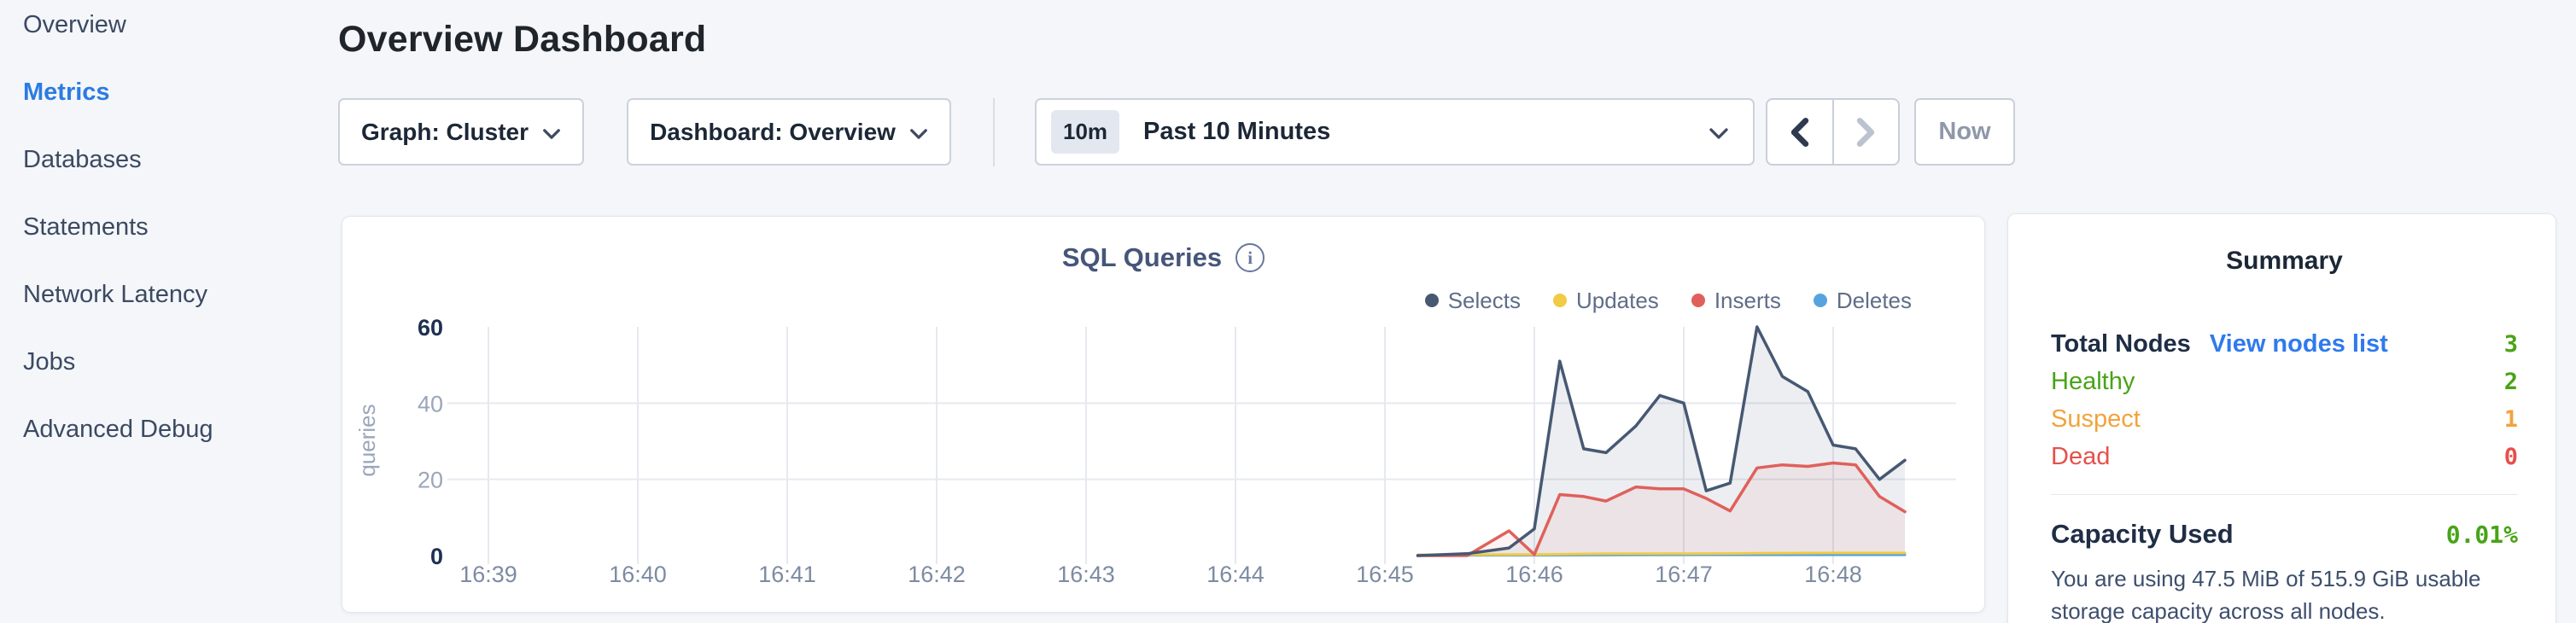 This screenshot has width=2576, height=623. I want to click on svg-text: 16:41, so click(787, 574).